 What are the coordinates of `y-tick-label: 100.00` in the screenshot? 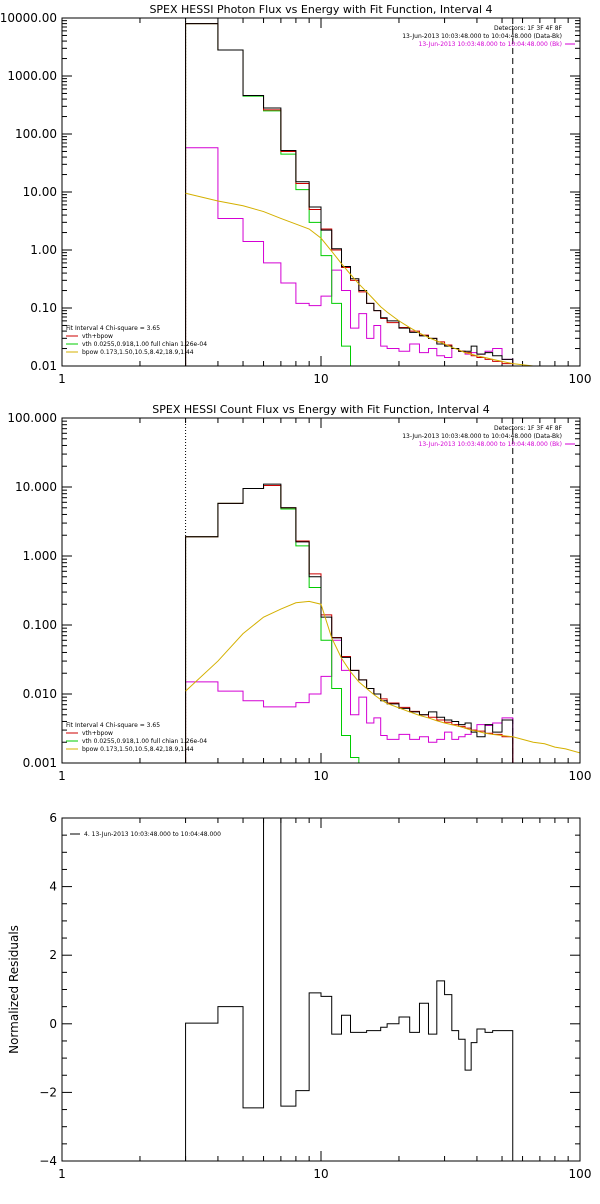 It's located at (36, 134).